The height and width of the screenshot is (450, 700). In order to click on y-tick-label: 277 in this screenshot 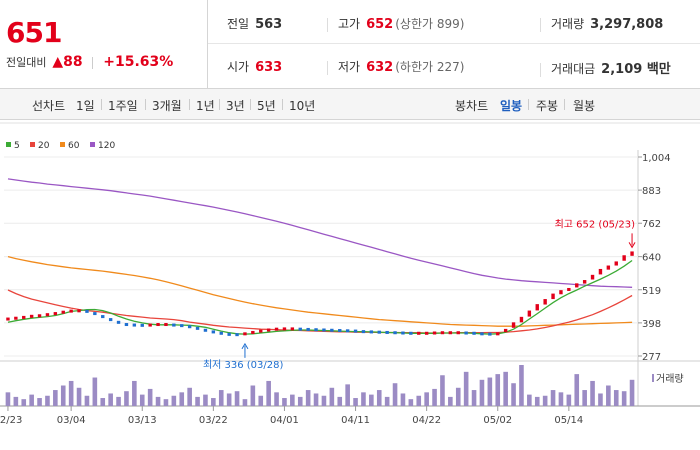, I will do `click(651, 357)`.